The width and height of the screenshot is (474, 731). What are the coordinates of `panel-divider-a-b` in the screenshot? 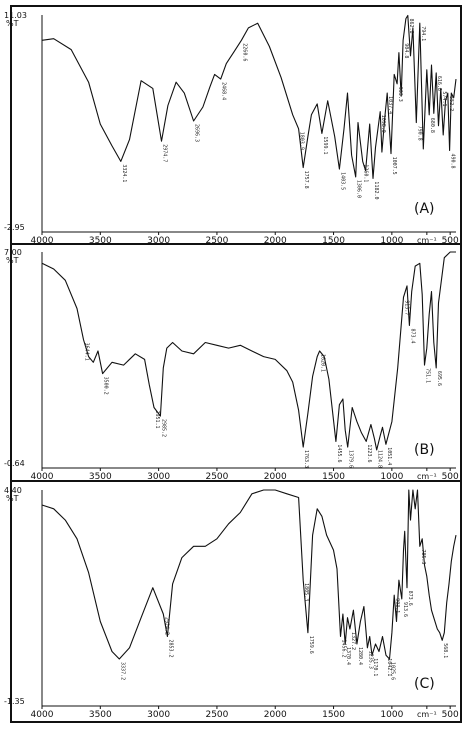 It's located at (236, 244).